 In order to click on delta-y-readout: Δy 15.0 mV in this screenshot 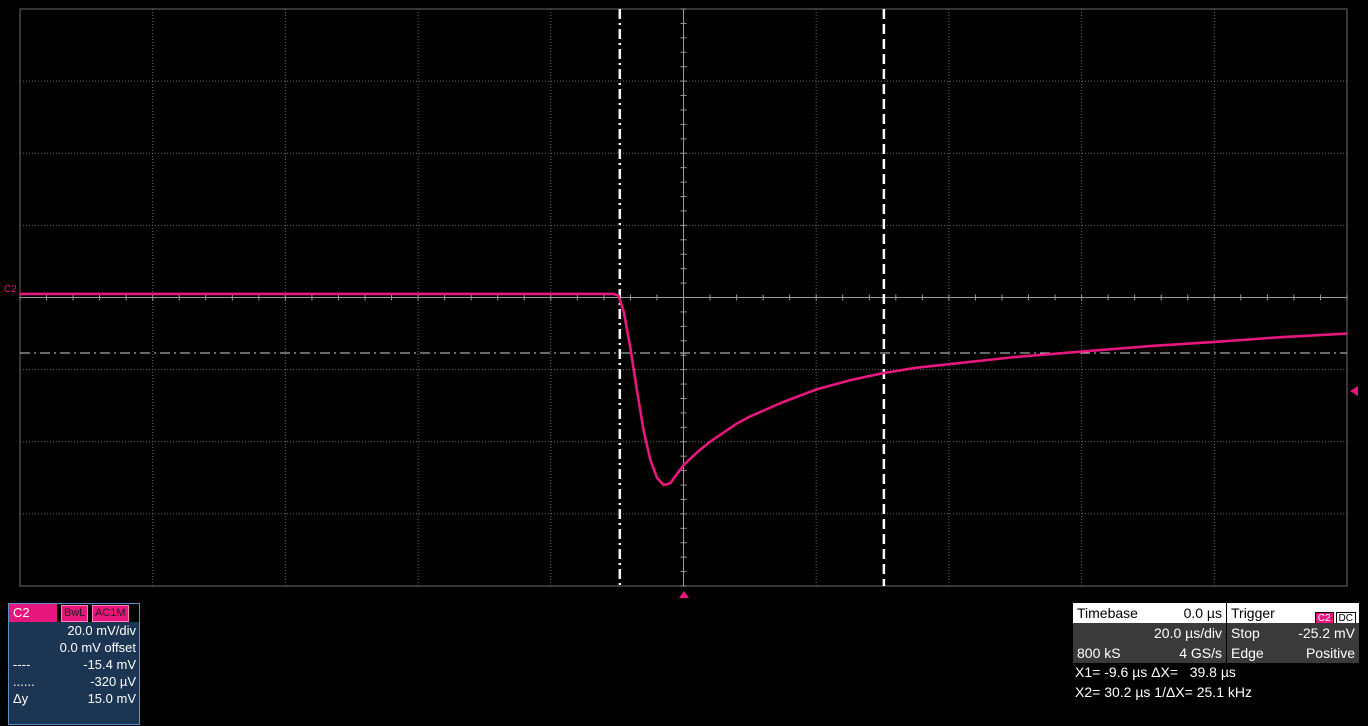, I will do `click(74, 698)`.